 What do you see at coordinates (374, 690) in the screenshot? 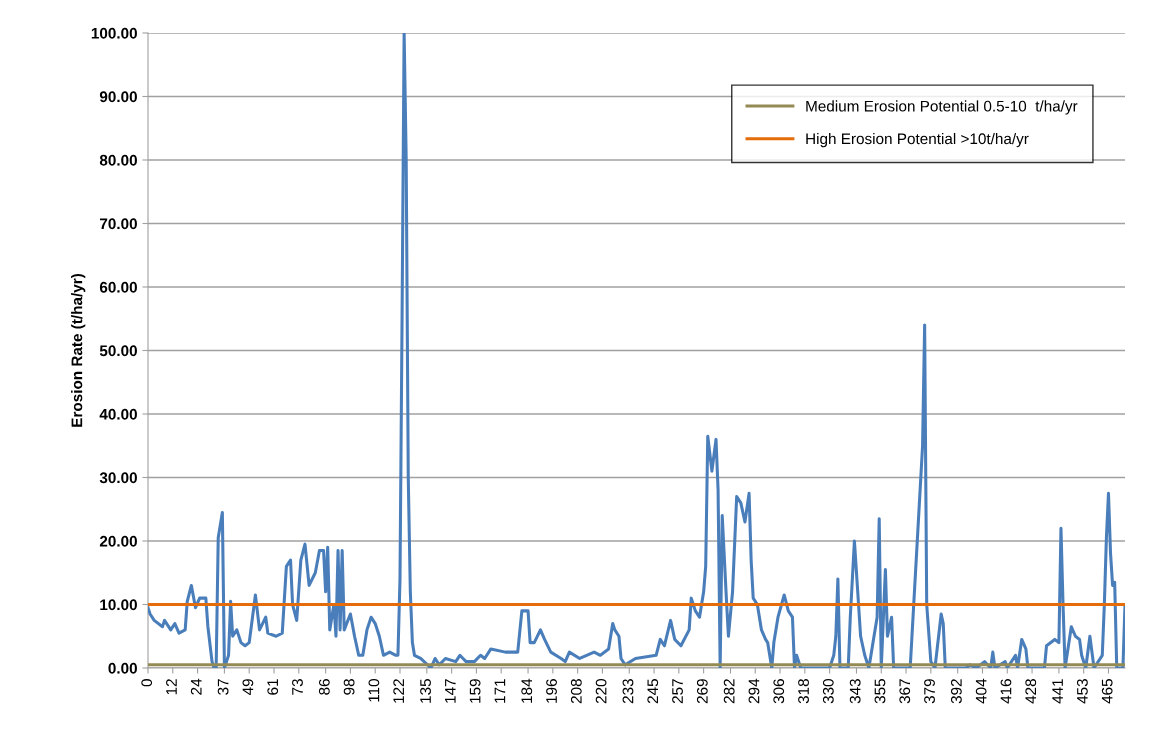
I see `x-tick-label: 110` at bounding box center [374, 690].